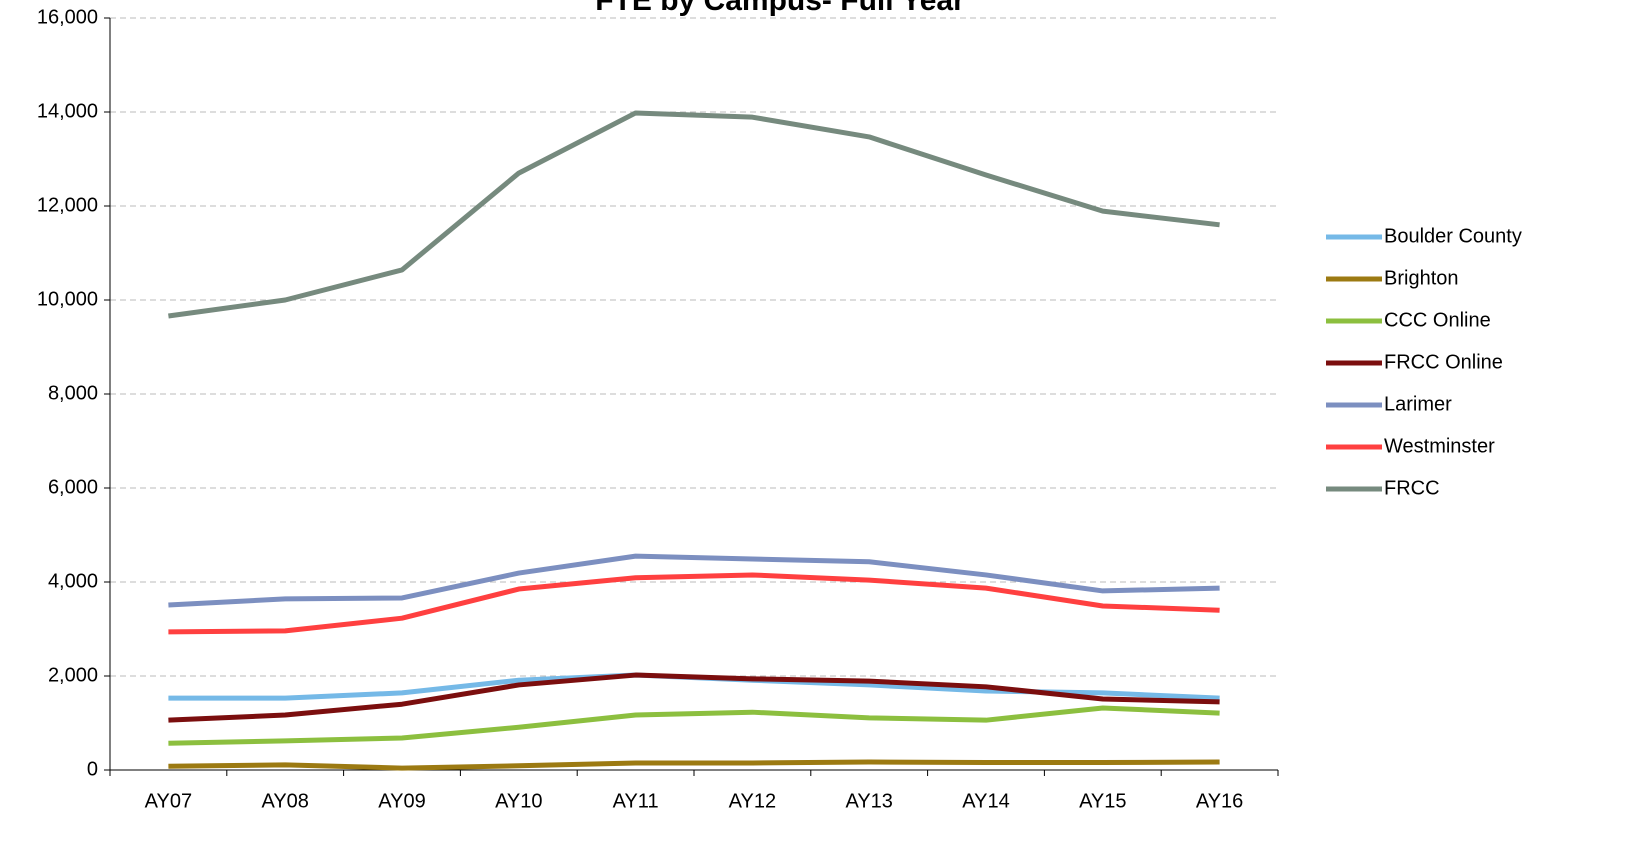 Image resolution: width=1629 pixels, height=846 pixels. Describe the element at coordinates (1439, 446) in the screenshot. I see `legend-label: Westminster` at that location.